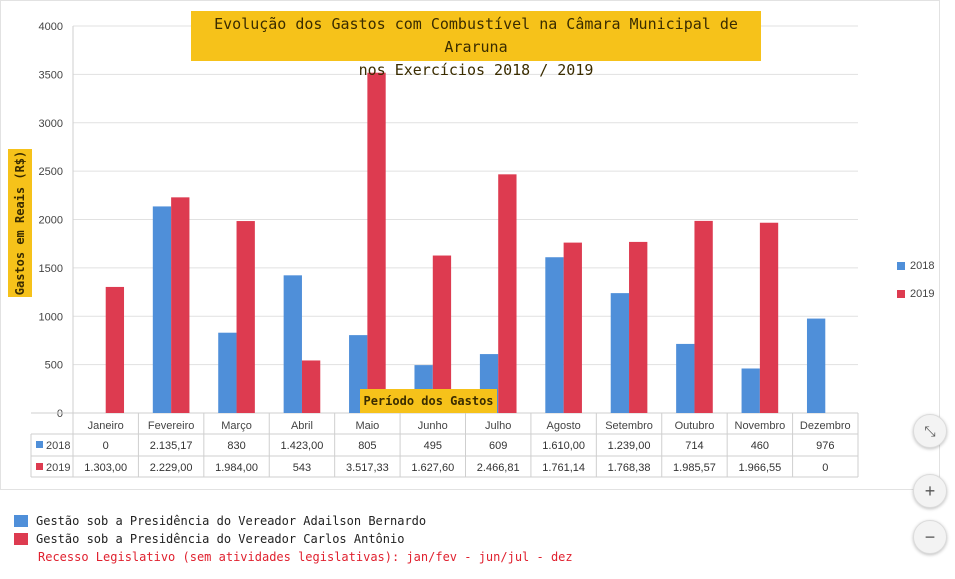  I want to click on table-row-header-2018: 2018, so click(58, 446).